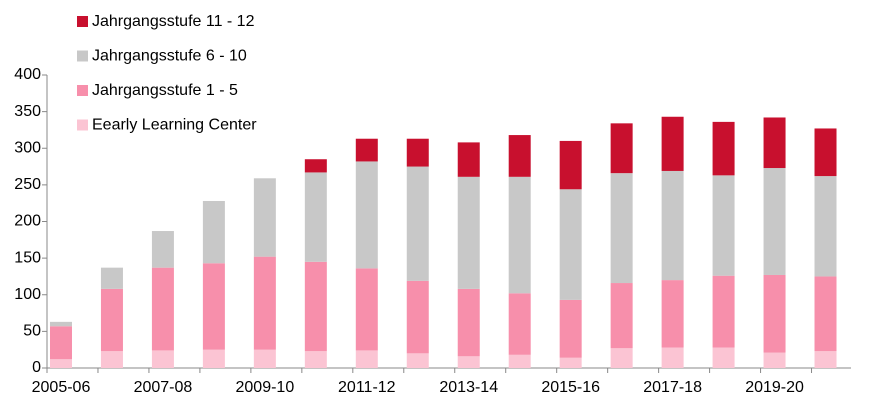 The height and width of the screenshot is (403, 873). What do you see at coordinates (27, 184) in the screenshot?
I see `y-tick-label: 250` at bounding box center [27, 184].